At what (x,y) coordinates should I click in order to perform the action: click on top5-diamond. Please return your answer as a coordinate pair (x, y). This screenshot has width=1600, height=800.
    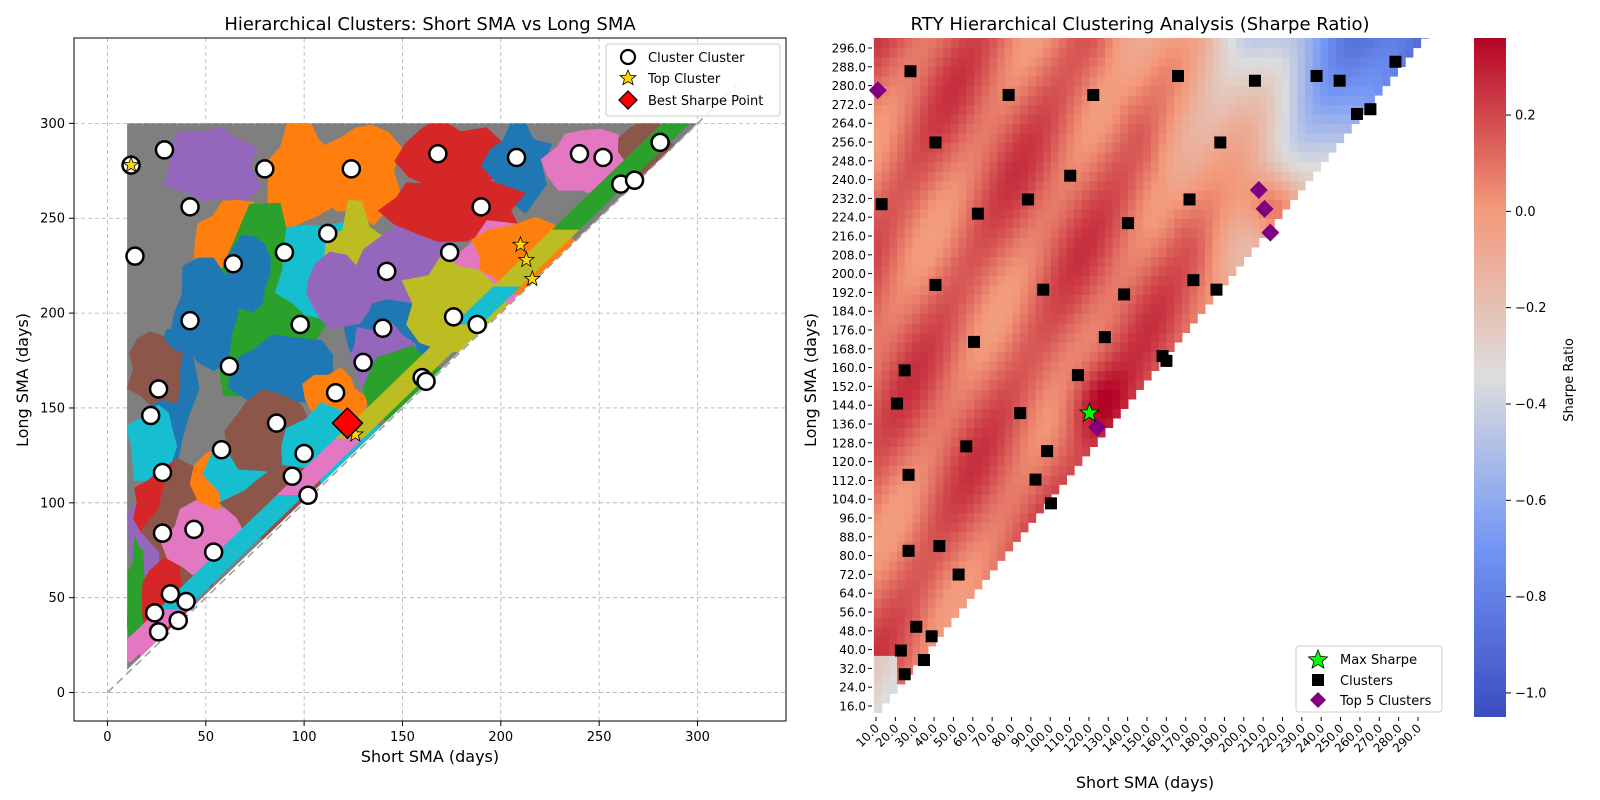
    Looking at the image, I should click on (1264, 208).